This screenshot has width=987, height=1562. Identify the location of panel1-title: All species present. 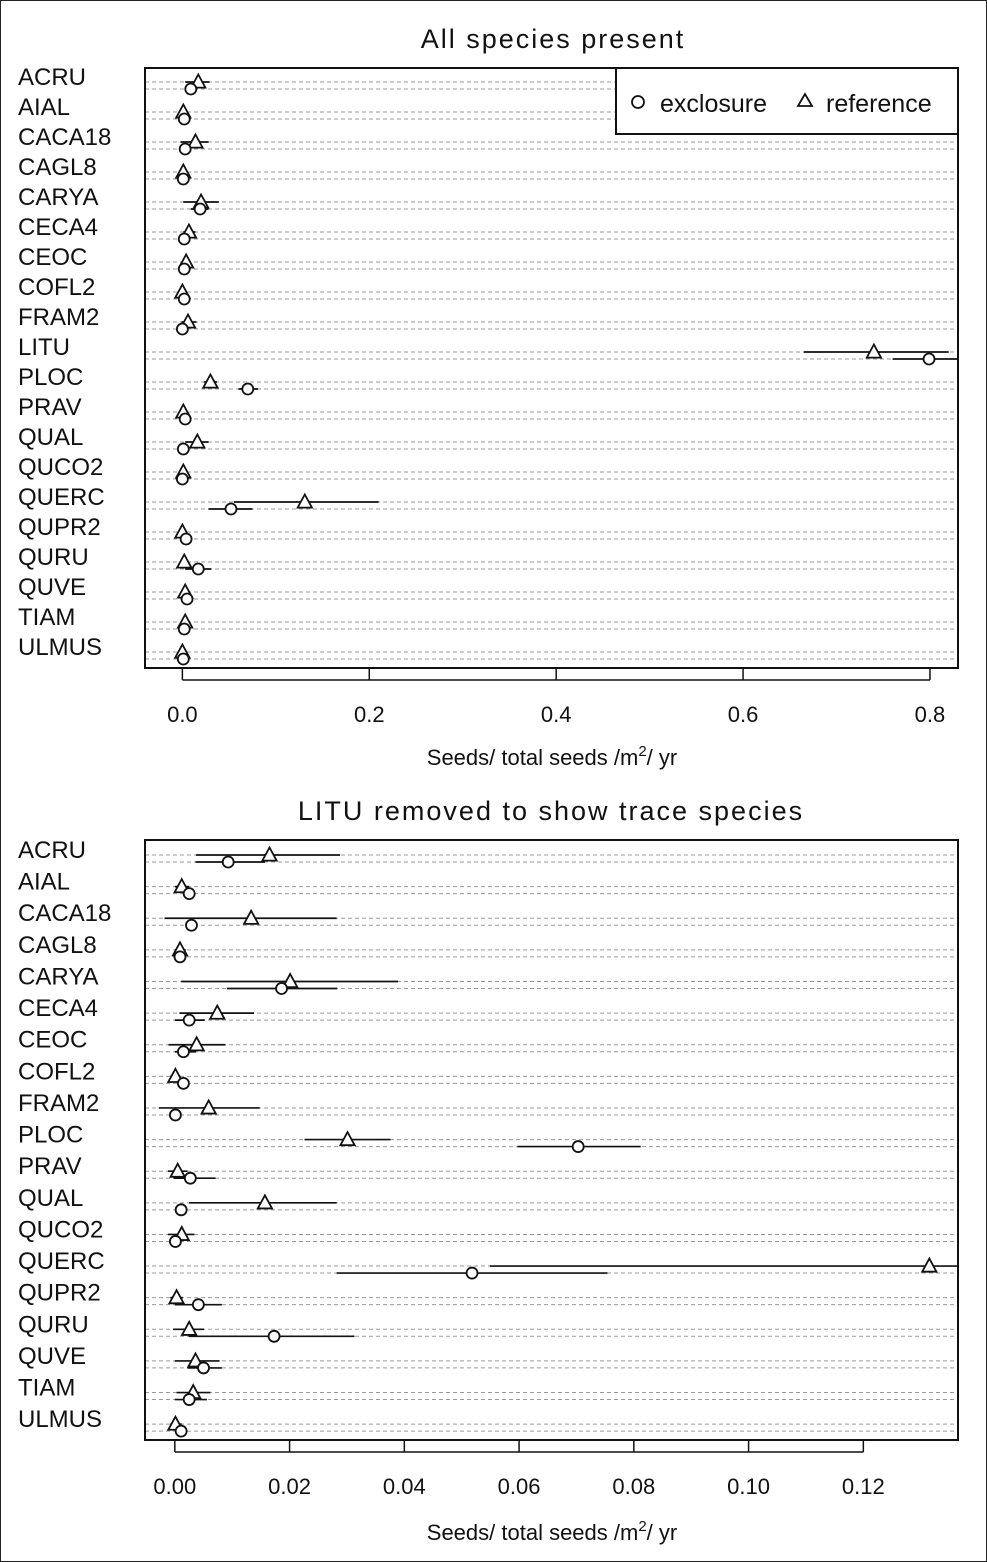
(553, 39).